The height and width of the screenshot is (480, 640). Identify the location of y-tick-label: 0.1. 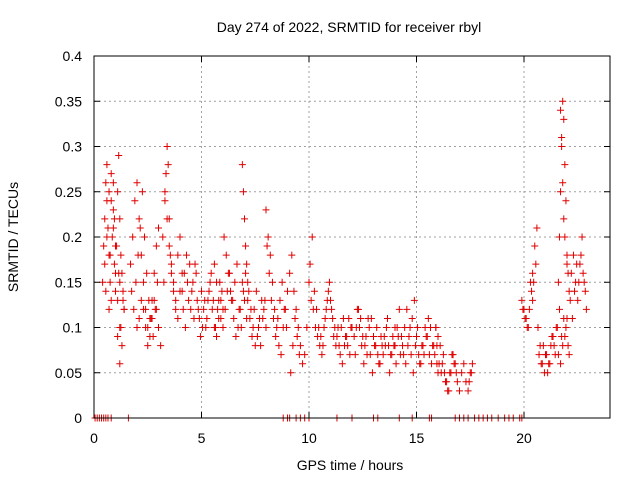
(73, 328).